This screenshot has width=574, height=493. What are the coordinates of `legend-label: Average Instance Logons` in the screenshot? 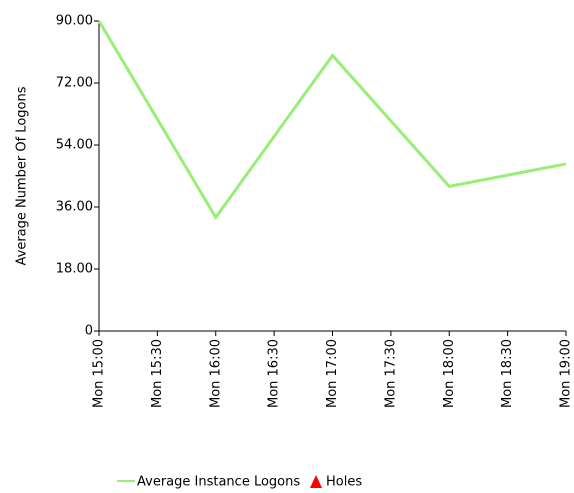 It's located at (218, 482).